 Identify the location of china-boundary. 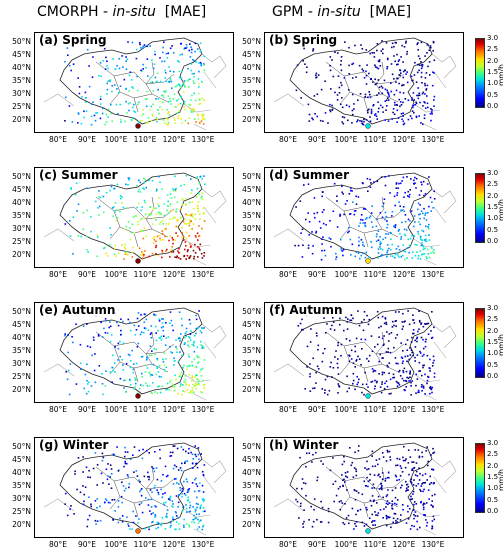
(361, 81).